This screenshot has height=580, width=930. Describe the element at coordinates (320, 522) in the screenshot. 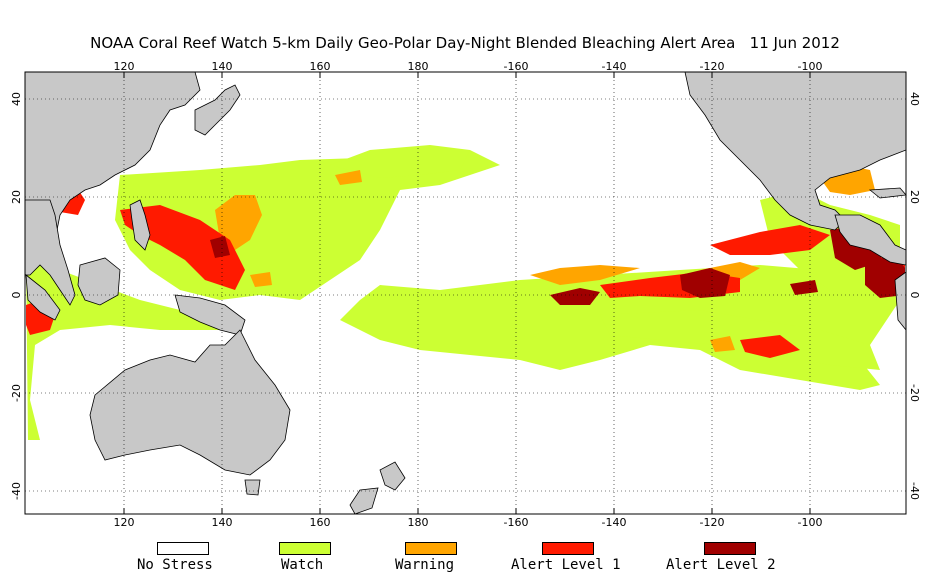

I see `lon-label-bottom: 160` at that location.